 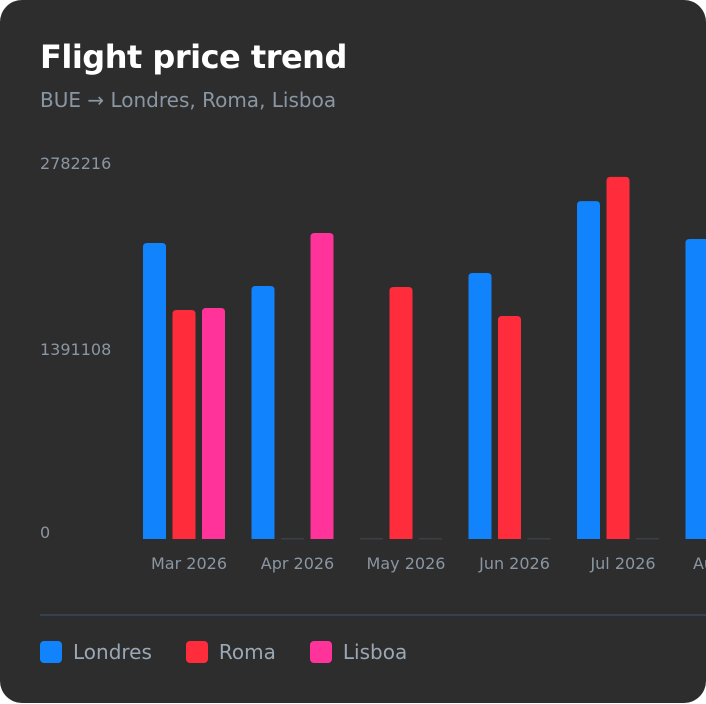 I want to click on y-tick-label: 0, so click(x=45, y=532).